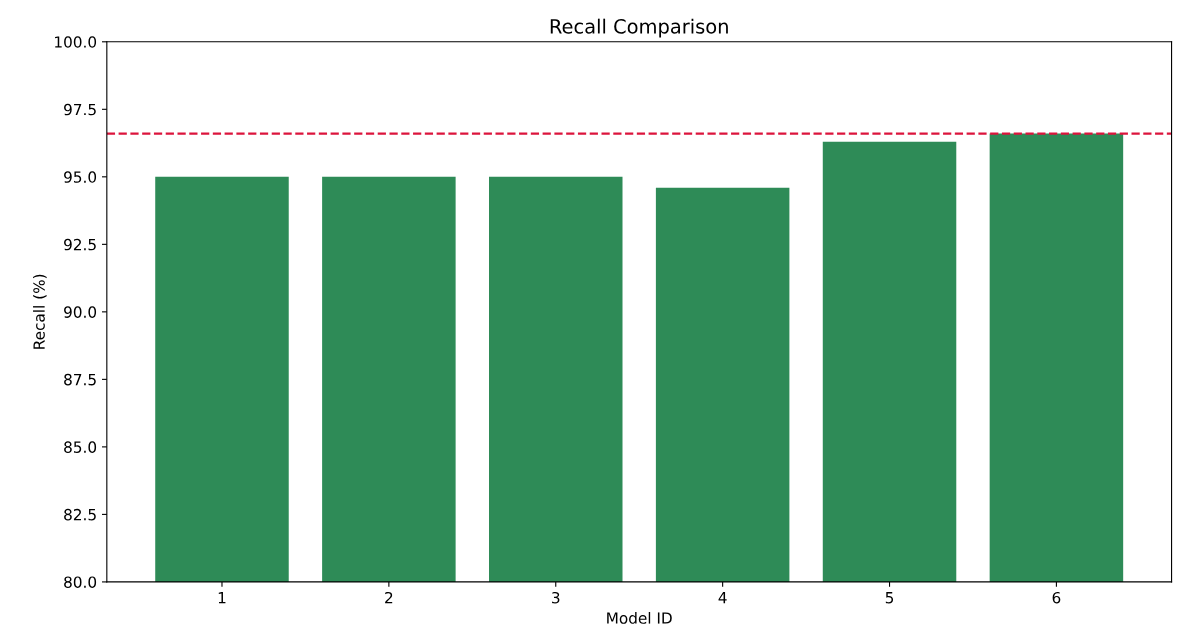 This screenshot has height=643, width=1187. I want to click on x-tick-label: 6, so click(1056, 597).